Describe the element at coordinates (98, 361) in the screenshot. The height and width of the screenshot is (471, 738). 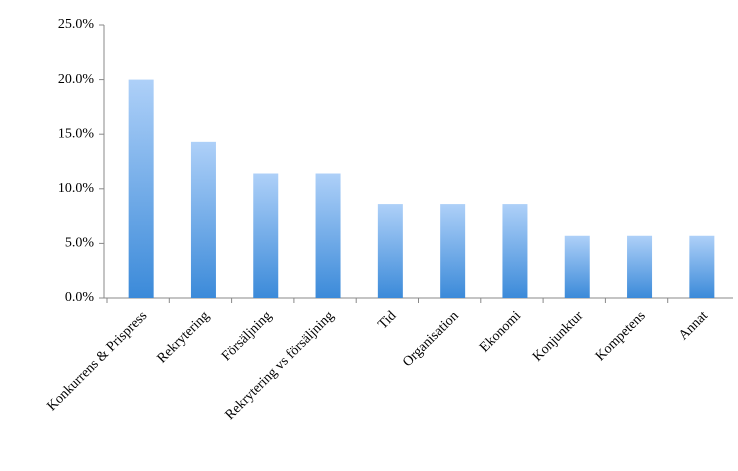
I see `x-tick-label: Konkurrens & Prispress` at that location.